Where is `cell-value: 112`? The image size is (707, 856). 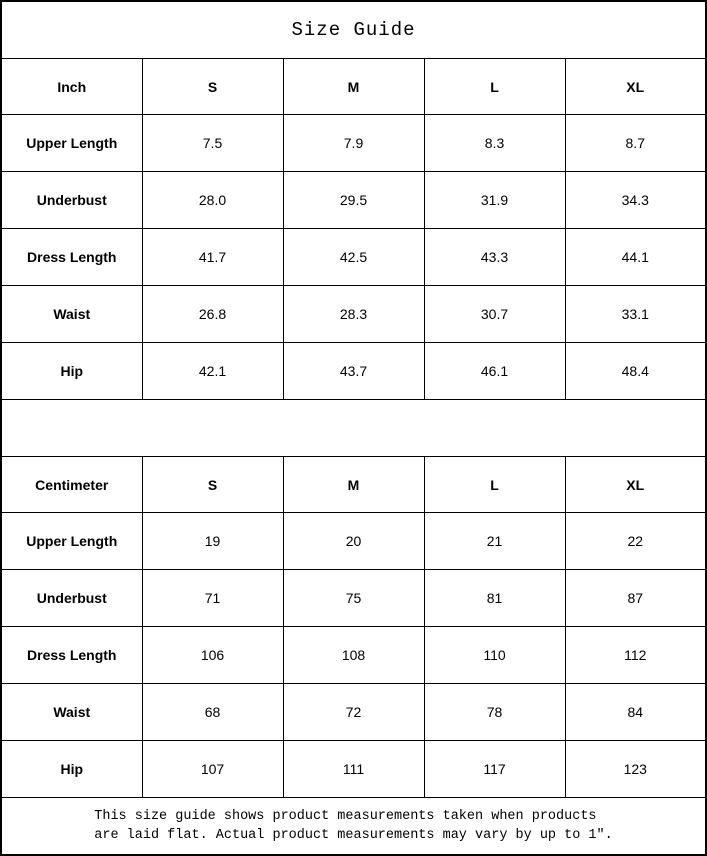
cell-value: 112 is located at coordinates (635, 655).